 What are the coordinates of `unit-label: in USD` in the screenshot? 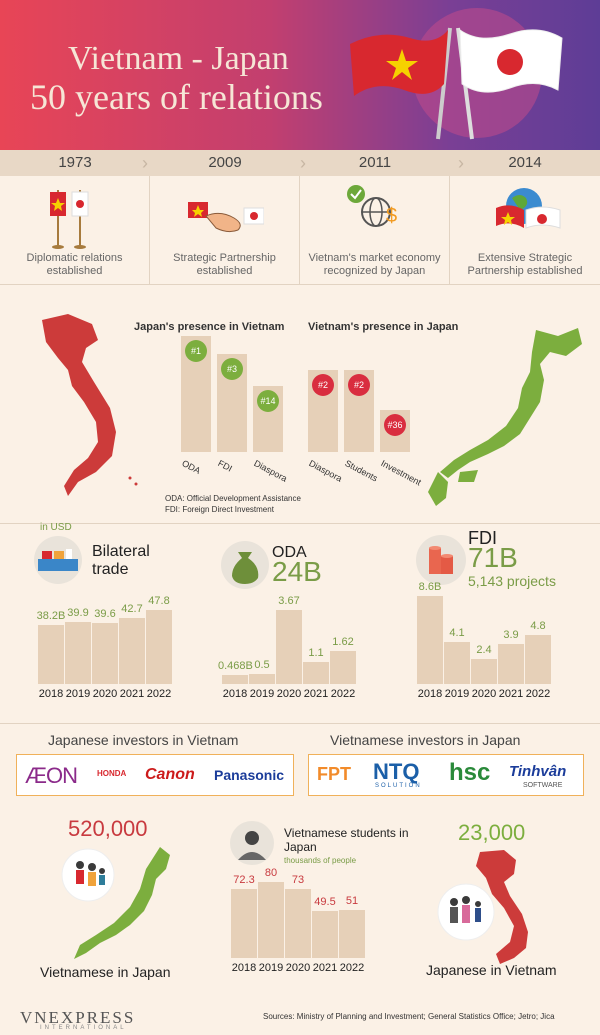 It's located at (56, 527).